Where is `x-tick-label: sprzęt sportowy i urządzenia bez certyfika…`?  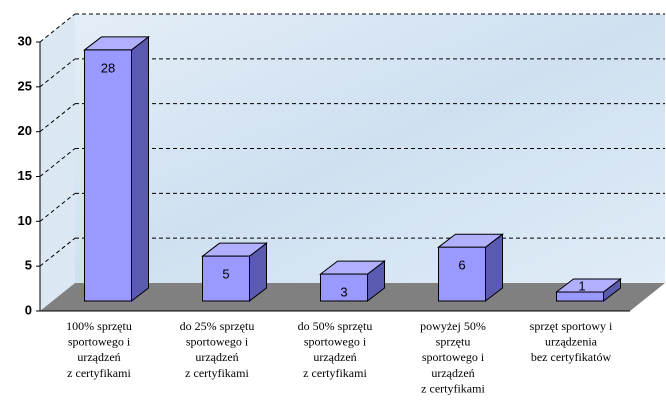 x-tick-label: sprzęt sportowy i urządzenia bez certyfika… is located at coordinates (571, 341).